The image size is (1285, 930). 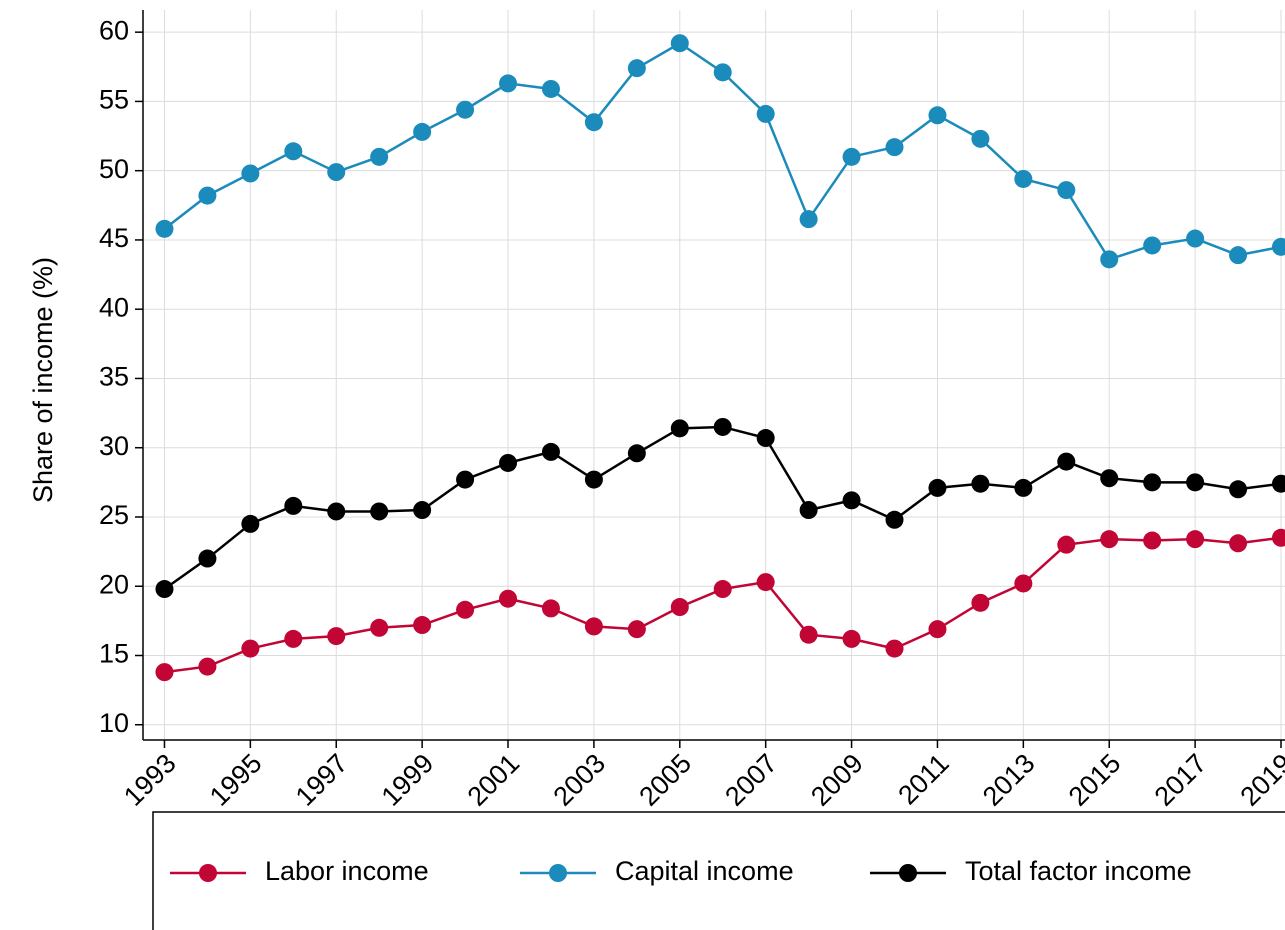 I want to click on legend-label: Capital income, so click(x=704, y=871).